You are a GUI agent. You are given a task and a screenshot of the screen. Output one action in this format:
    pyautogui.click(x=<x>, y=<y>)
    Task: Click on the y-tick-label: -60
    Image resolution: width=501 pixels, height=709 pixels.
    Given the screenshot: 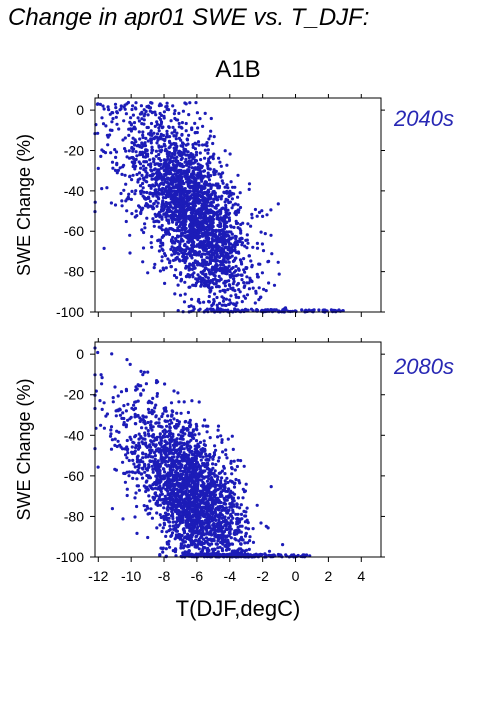 What is the action you would take?
    pyautogui.click(x=74, y=231)
    